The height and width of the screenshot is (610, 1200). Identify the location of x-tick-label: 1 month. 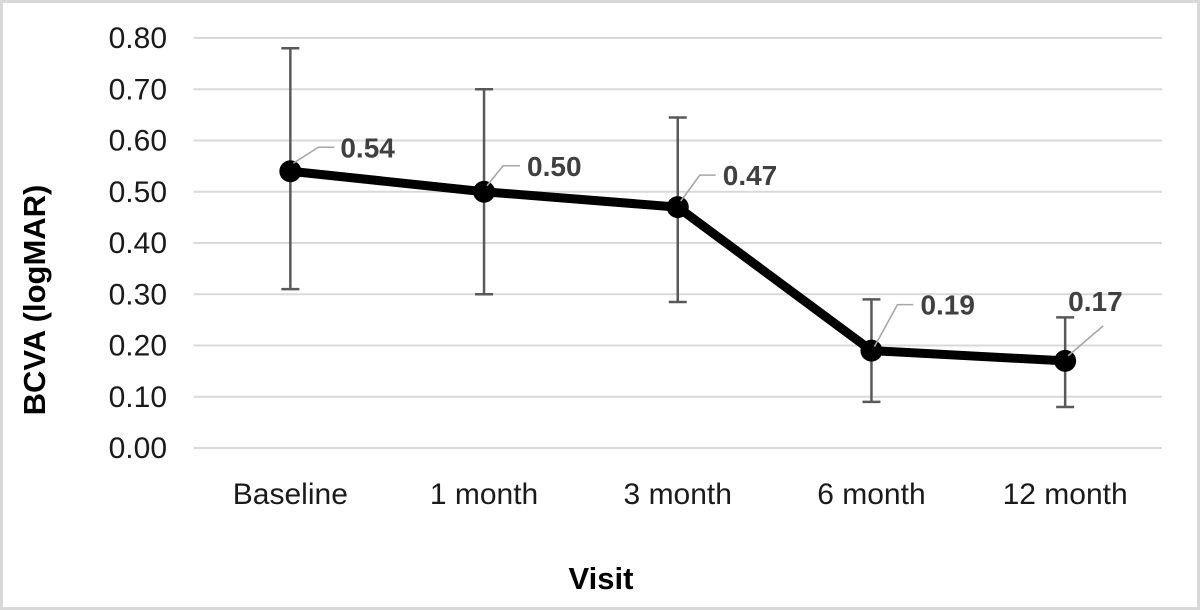
(484, 494).